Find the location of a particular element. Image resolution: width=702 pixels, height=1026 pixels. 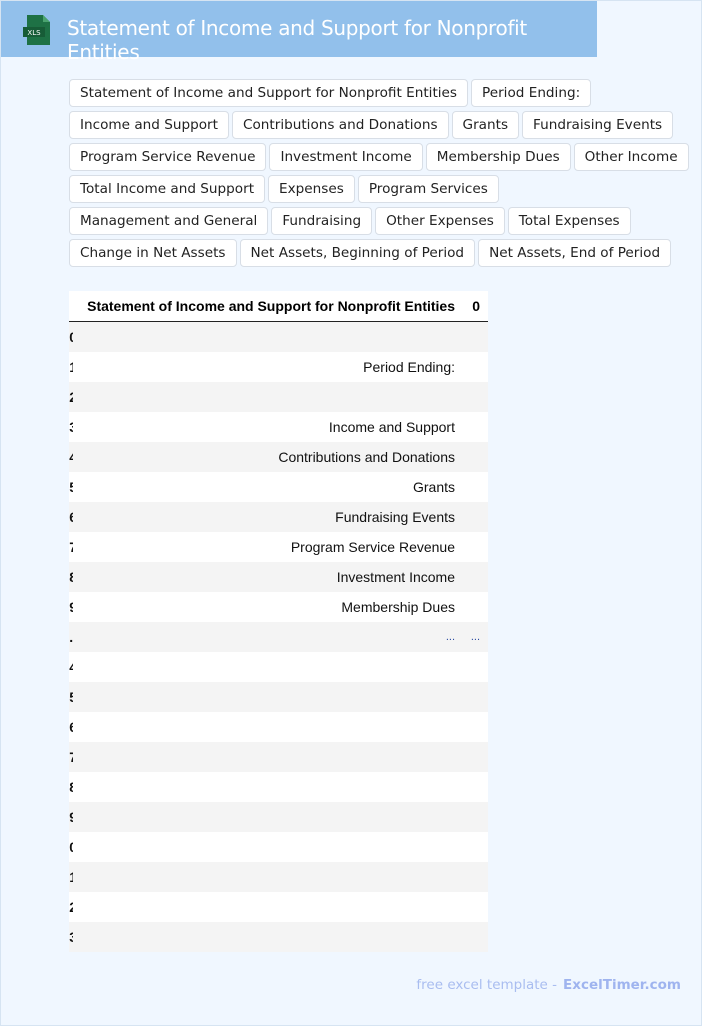

tag-chip: Other Expenses is located at coordinates (440, 221).